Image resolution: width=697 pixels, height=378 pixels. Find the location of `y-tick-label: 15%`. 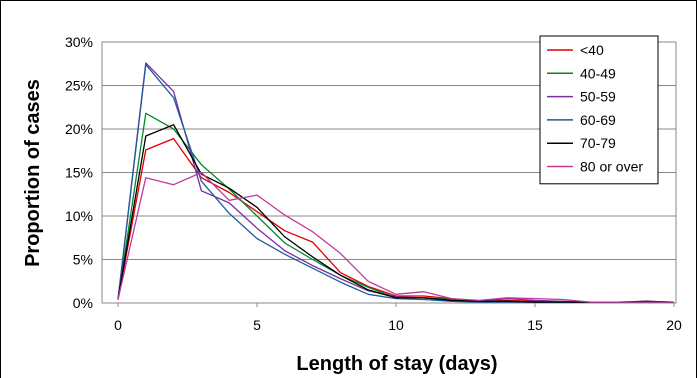

y-tick-label: 15% is located at coordinates (79, 173).